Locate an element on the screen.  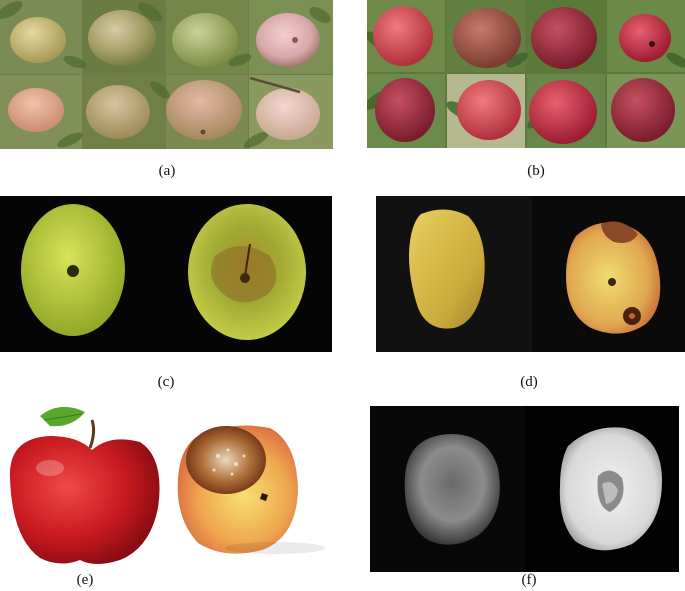
caption-d: (d) is located at coordinates (529, 382).